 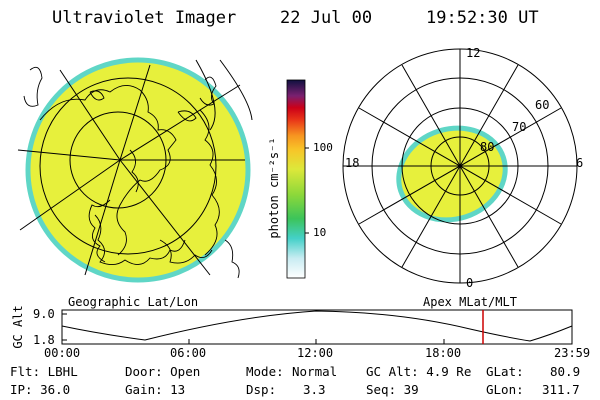 What do you see at coordinates (482, 18) in the screenshot?
I see `time-label: 19:52:30 UT` at bounding box center [482, 18].